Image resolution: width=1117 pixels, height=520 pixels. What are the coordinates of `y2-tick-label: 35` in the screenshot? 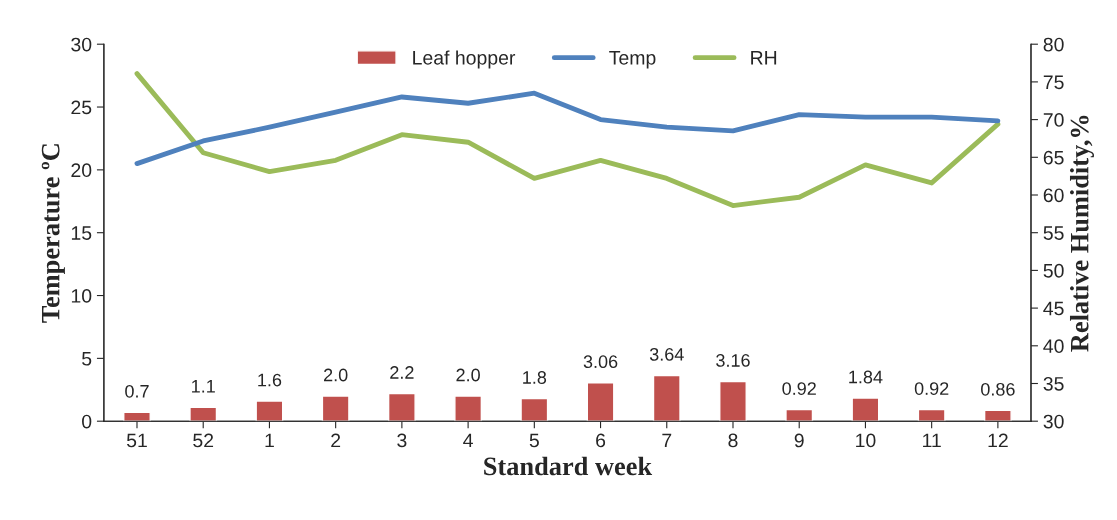 It's located at (1053, 383).